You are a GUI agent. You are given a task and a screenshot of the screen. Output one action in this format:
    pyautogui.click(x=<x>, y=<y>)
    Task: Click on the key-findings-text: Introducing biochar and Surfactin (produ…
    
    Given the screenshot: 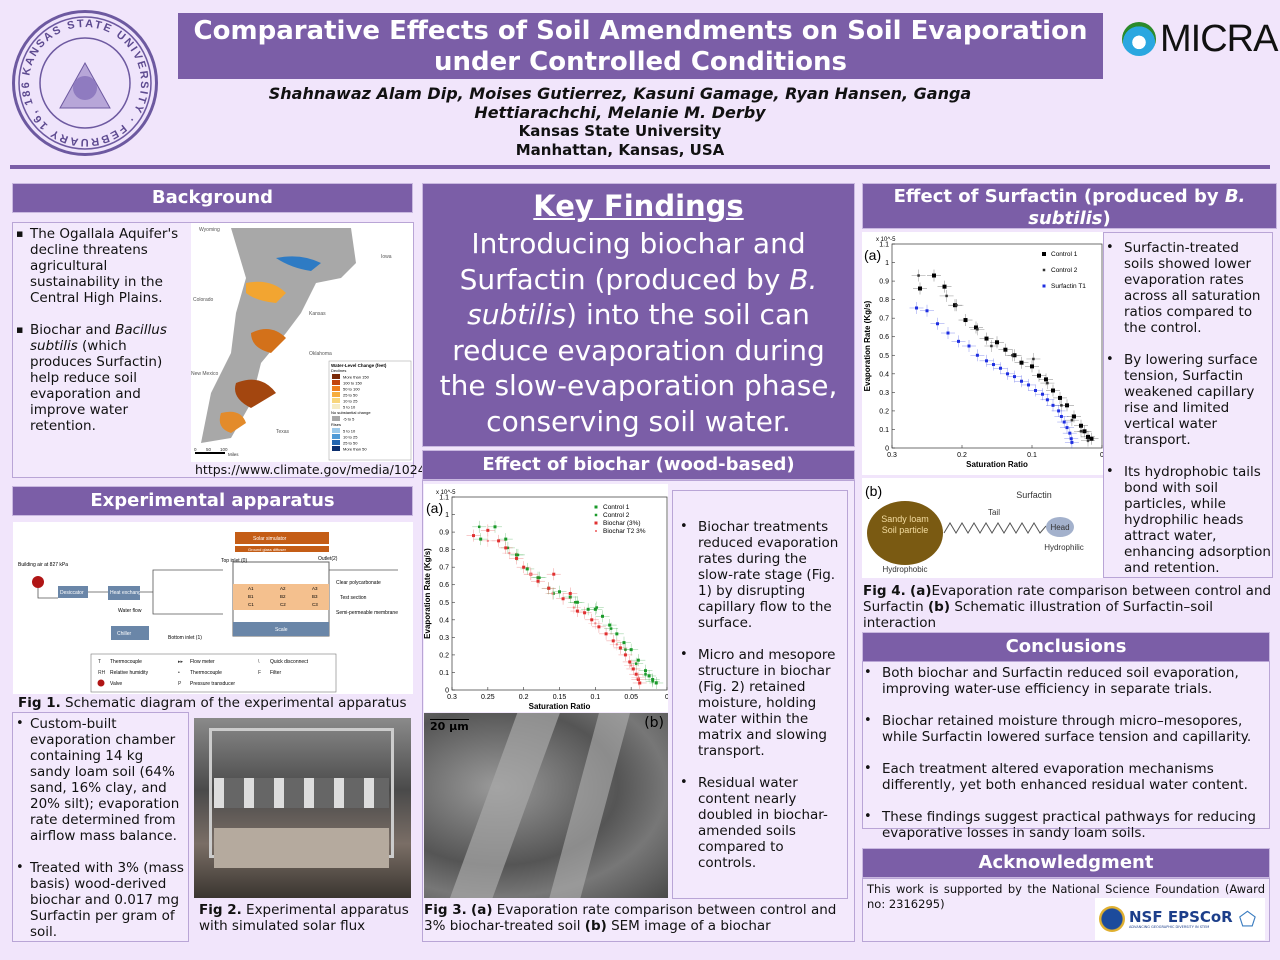 What is the action you would take?
    pyautogui.click(x=638, y=332)
    